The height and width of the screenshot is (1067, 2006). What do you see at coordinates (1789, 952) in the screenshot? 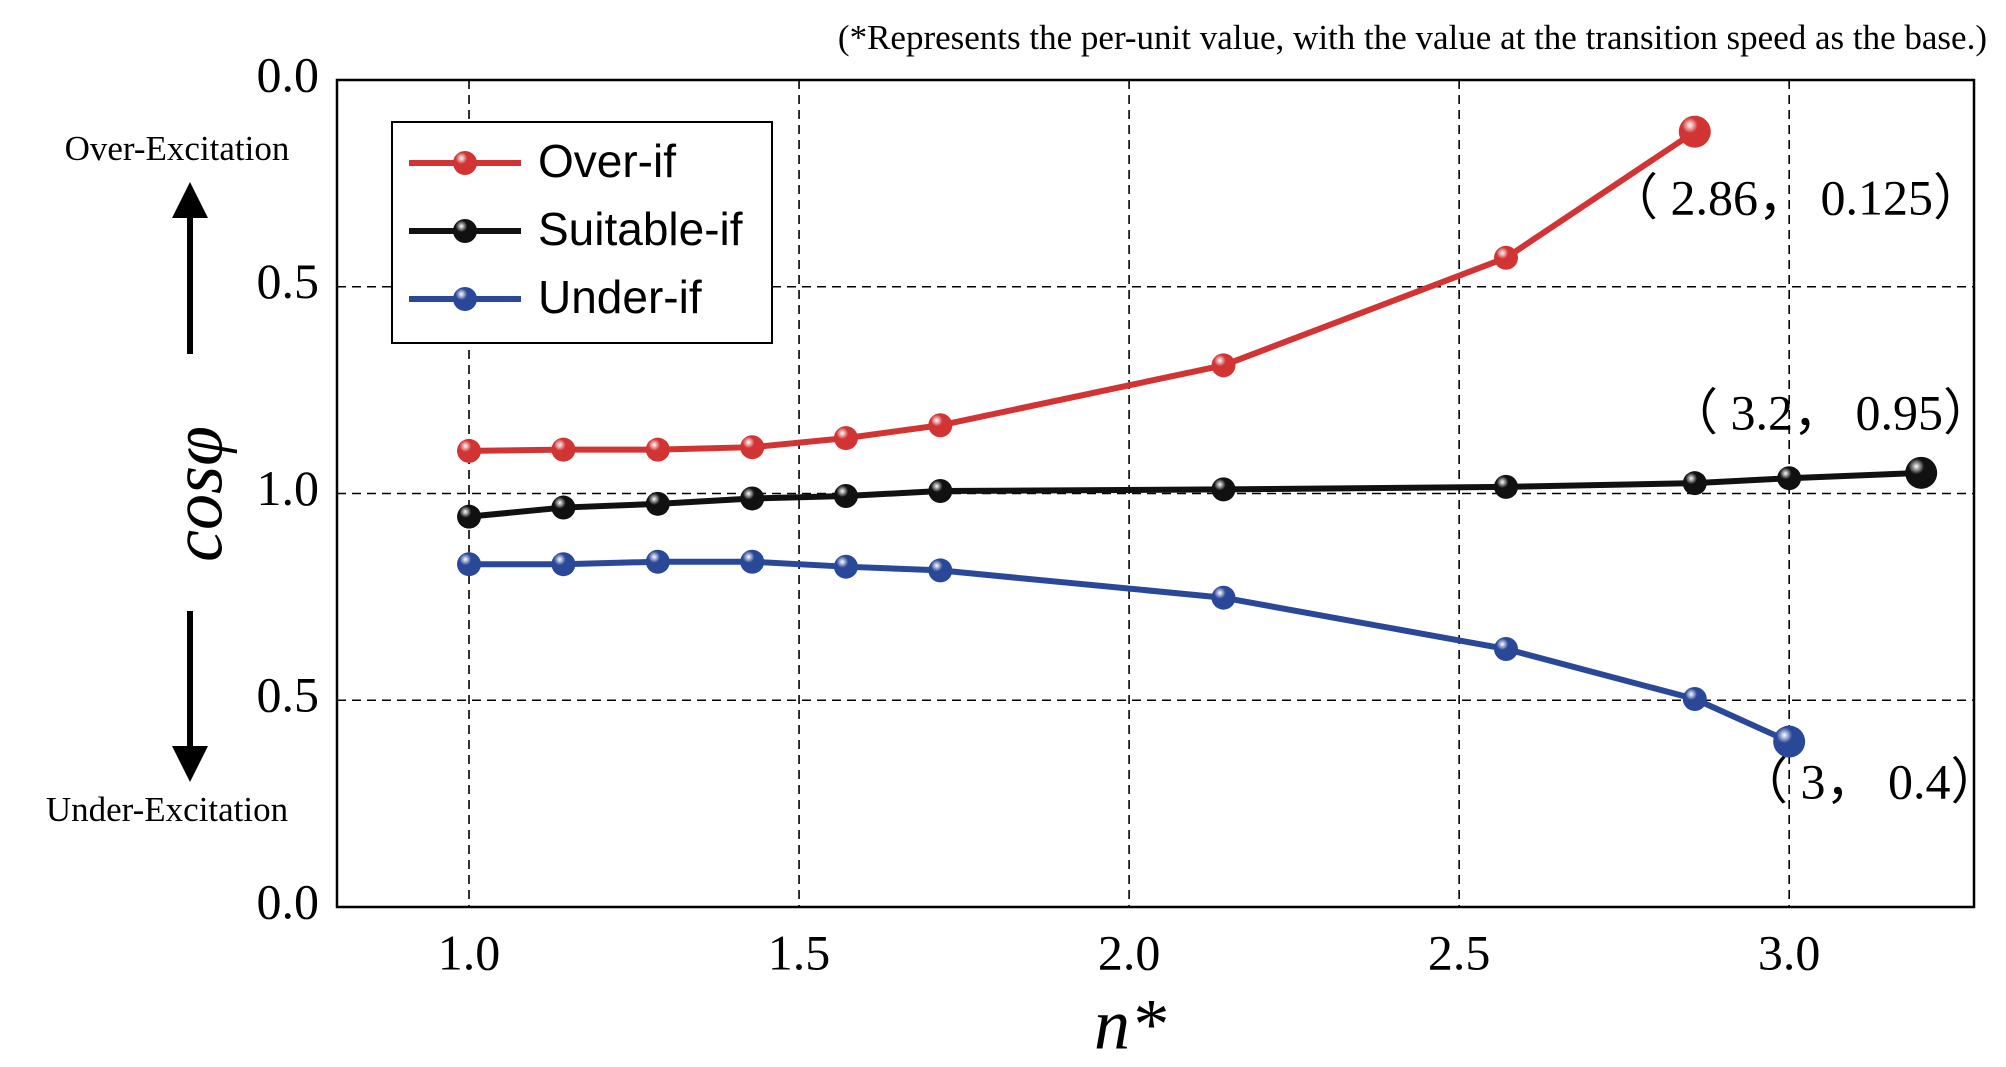
I see `x-tick-label: 3.0` at bounding box center [1789, 952].